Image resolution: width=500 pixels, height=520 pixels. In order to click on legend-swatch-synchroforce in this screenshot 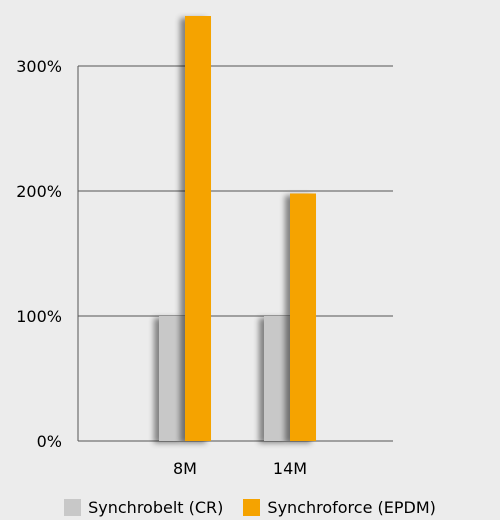, I will do `click(252, 507)`.